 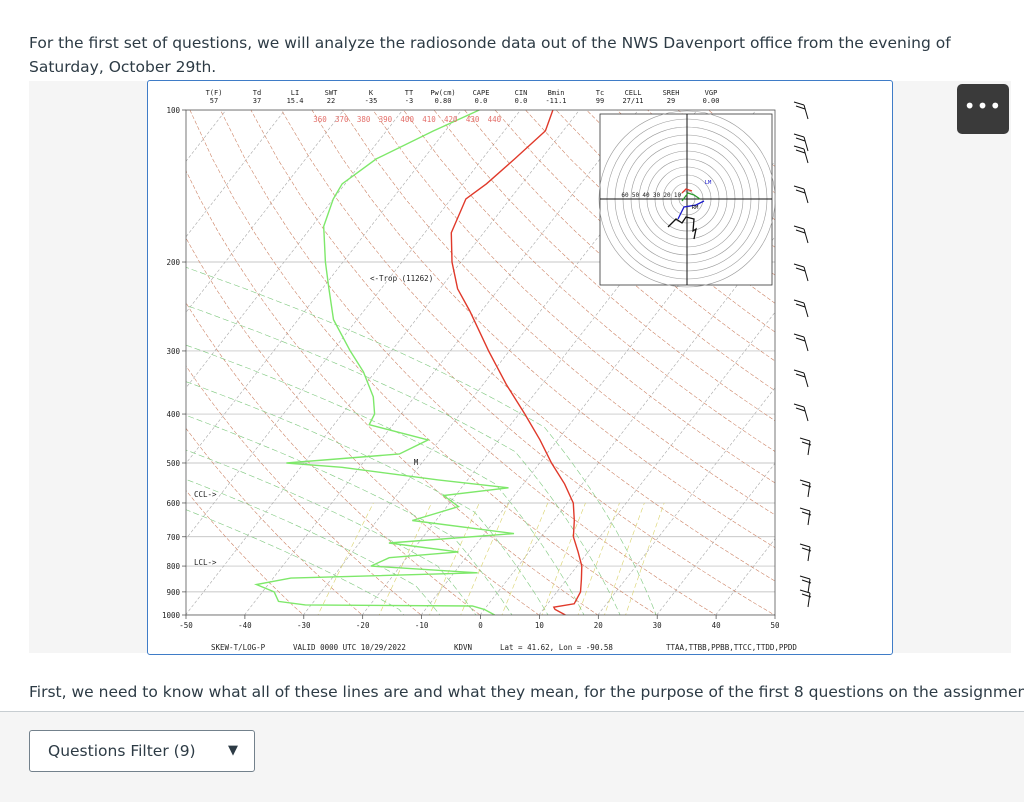 I want to click on theta-e-label: 370, so click(x=342, y=119).